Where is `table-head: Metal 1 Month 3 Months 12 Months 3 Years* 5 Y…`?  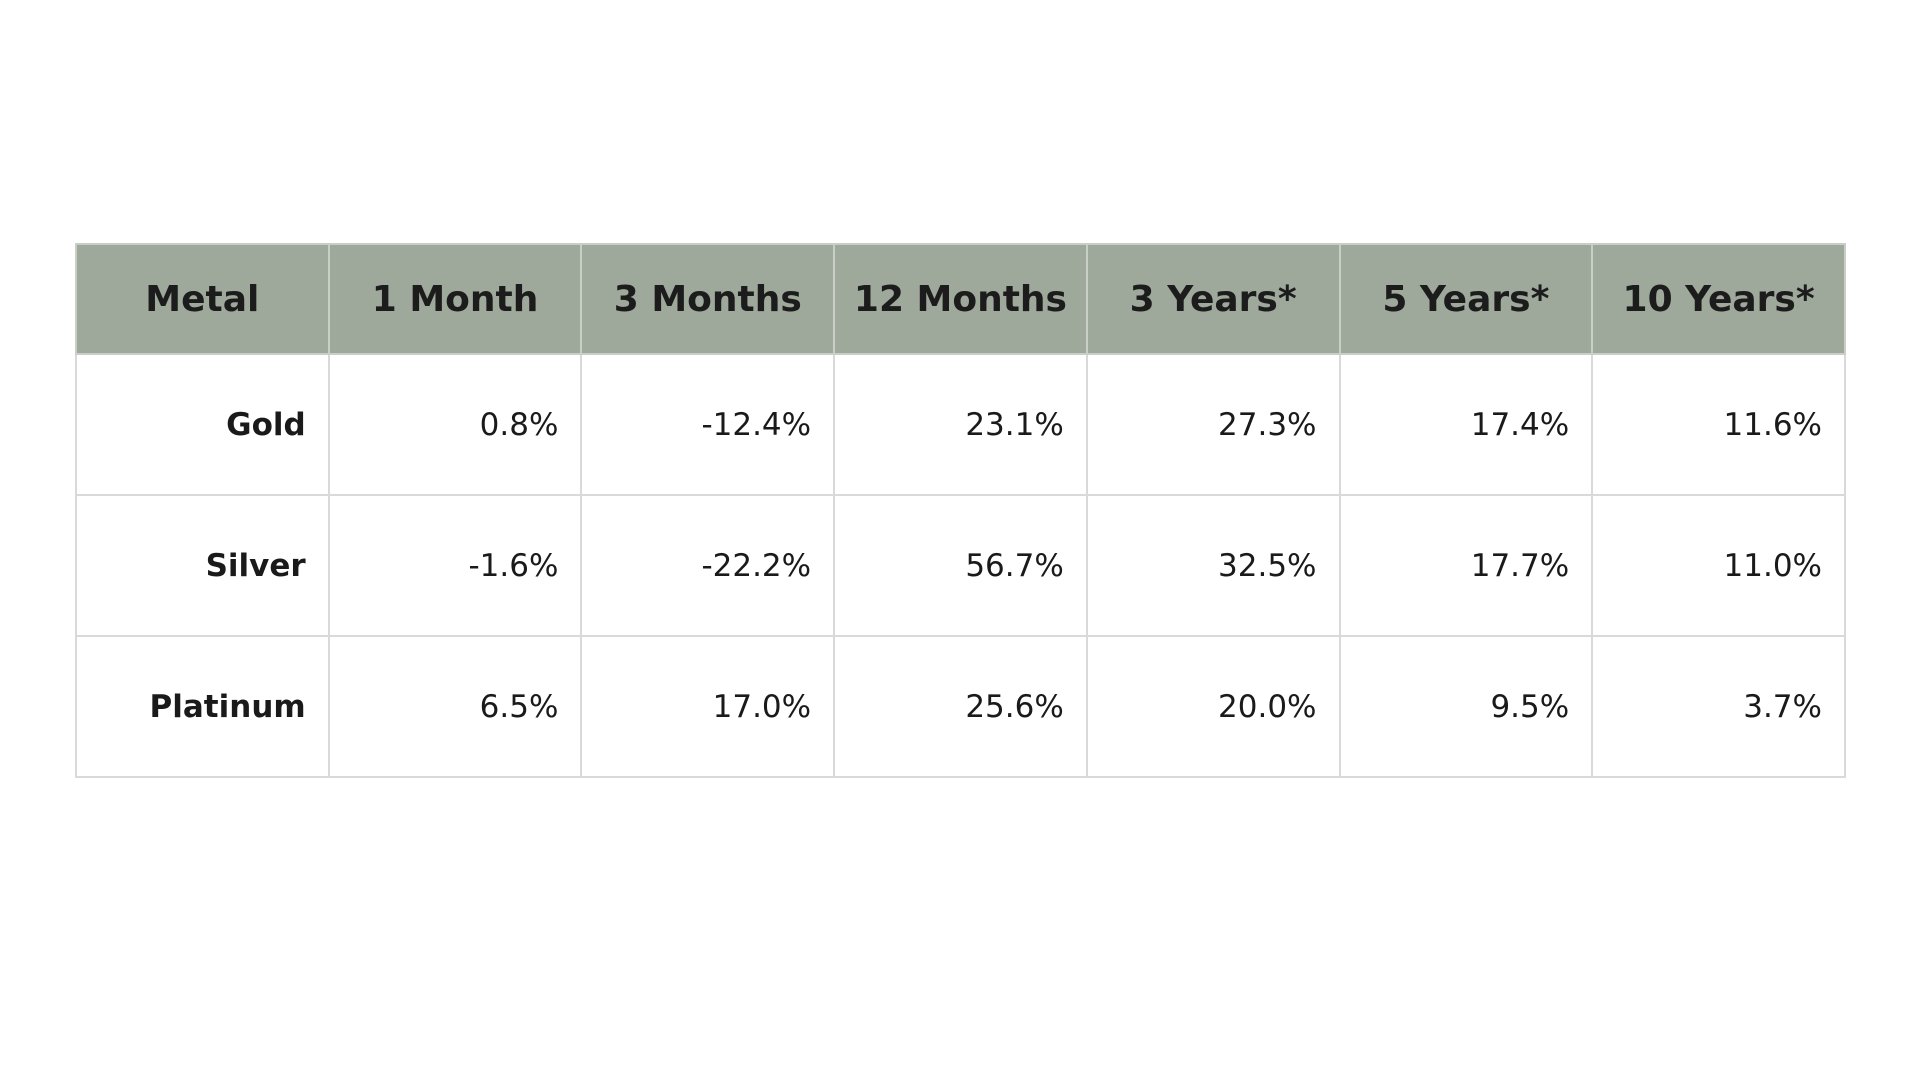
table-head: Metal 1 Month 3 Months 12 Months 3 Years* 5 Y… is located at coordinates (960, 299).